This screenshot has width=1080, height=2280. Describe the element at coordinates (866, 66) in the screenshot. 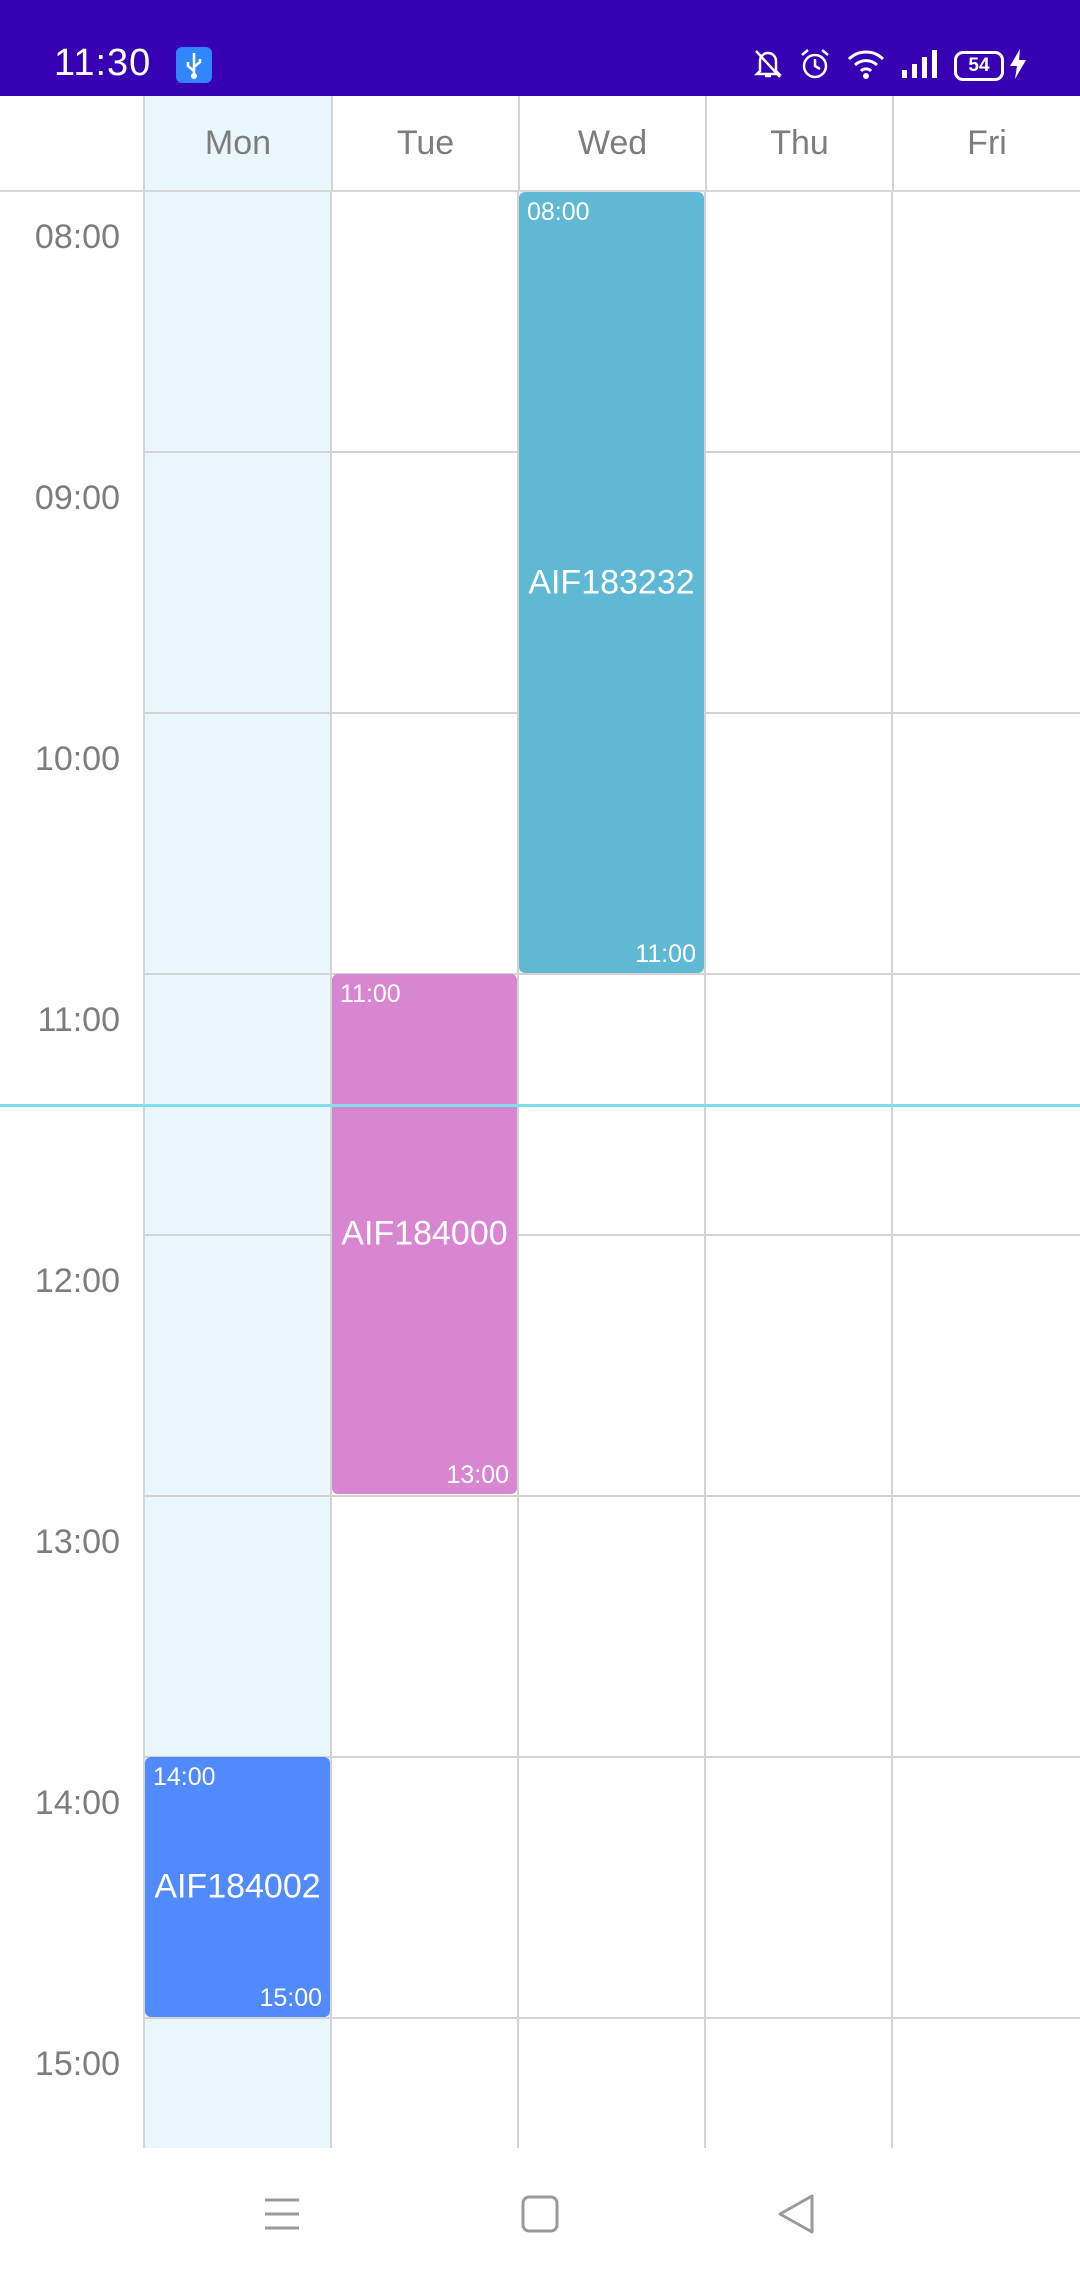

I see `wifi-icon` at that location.